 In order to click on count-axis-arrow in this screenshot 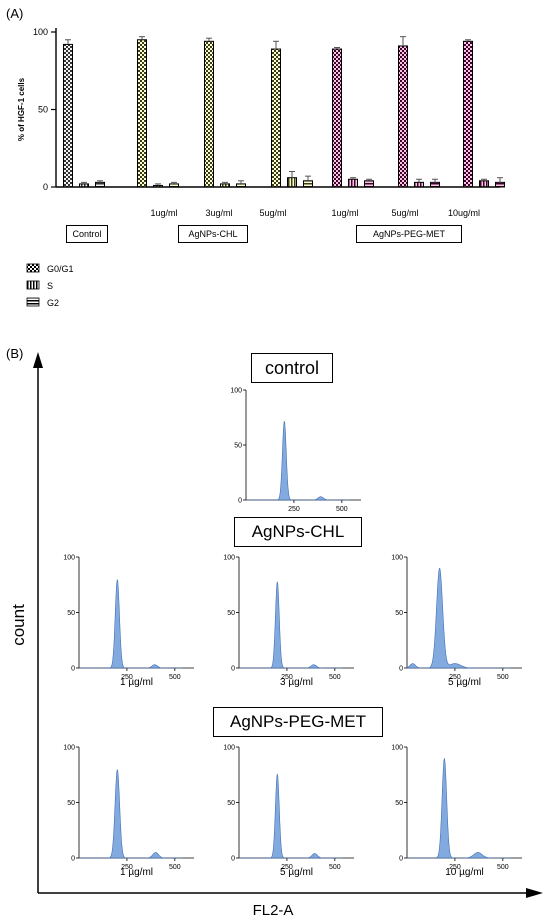, I will do `click(38, 360)`.